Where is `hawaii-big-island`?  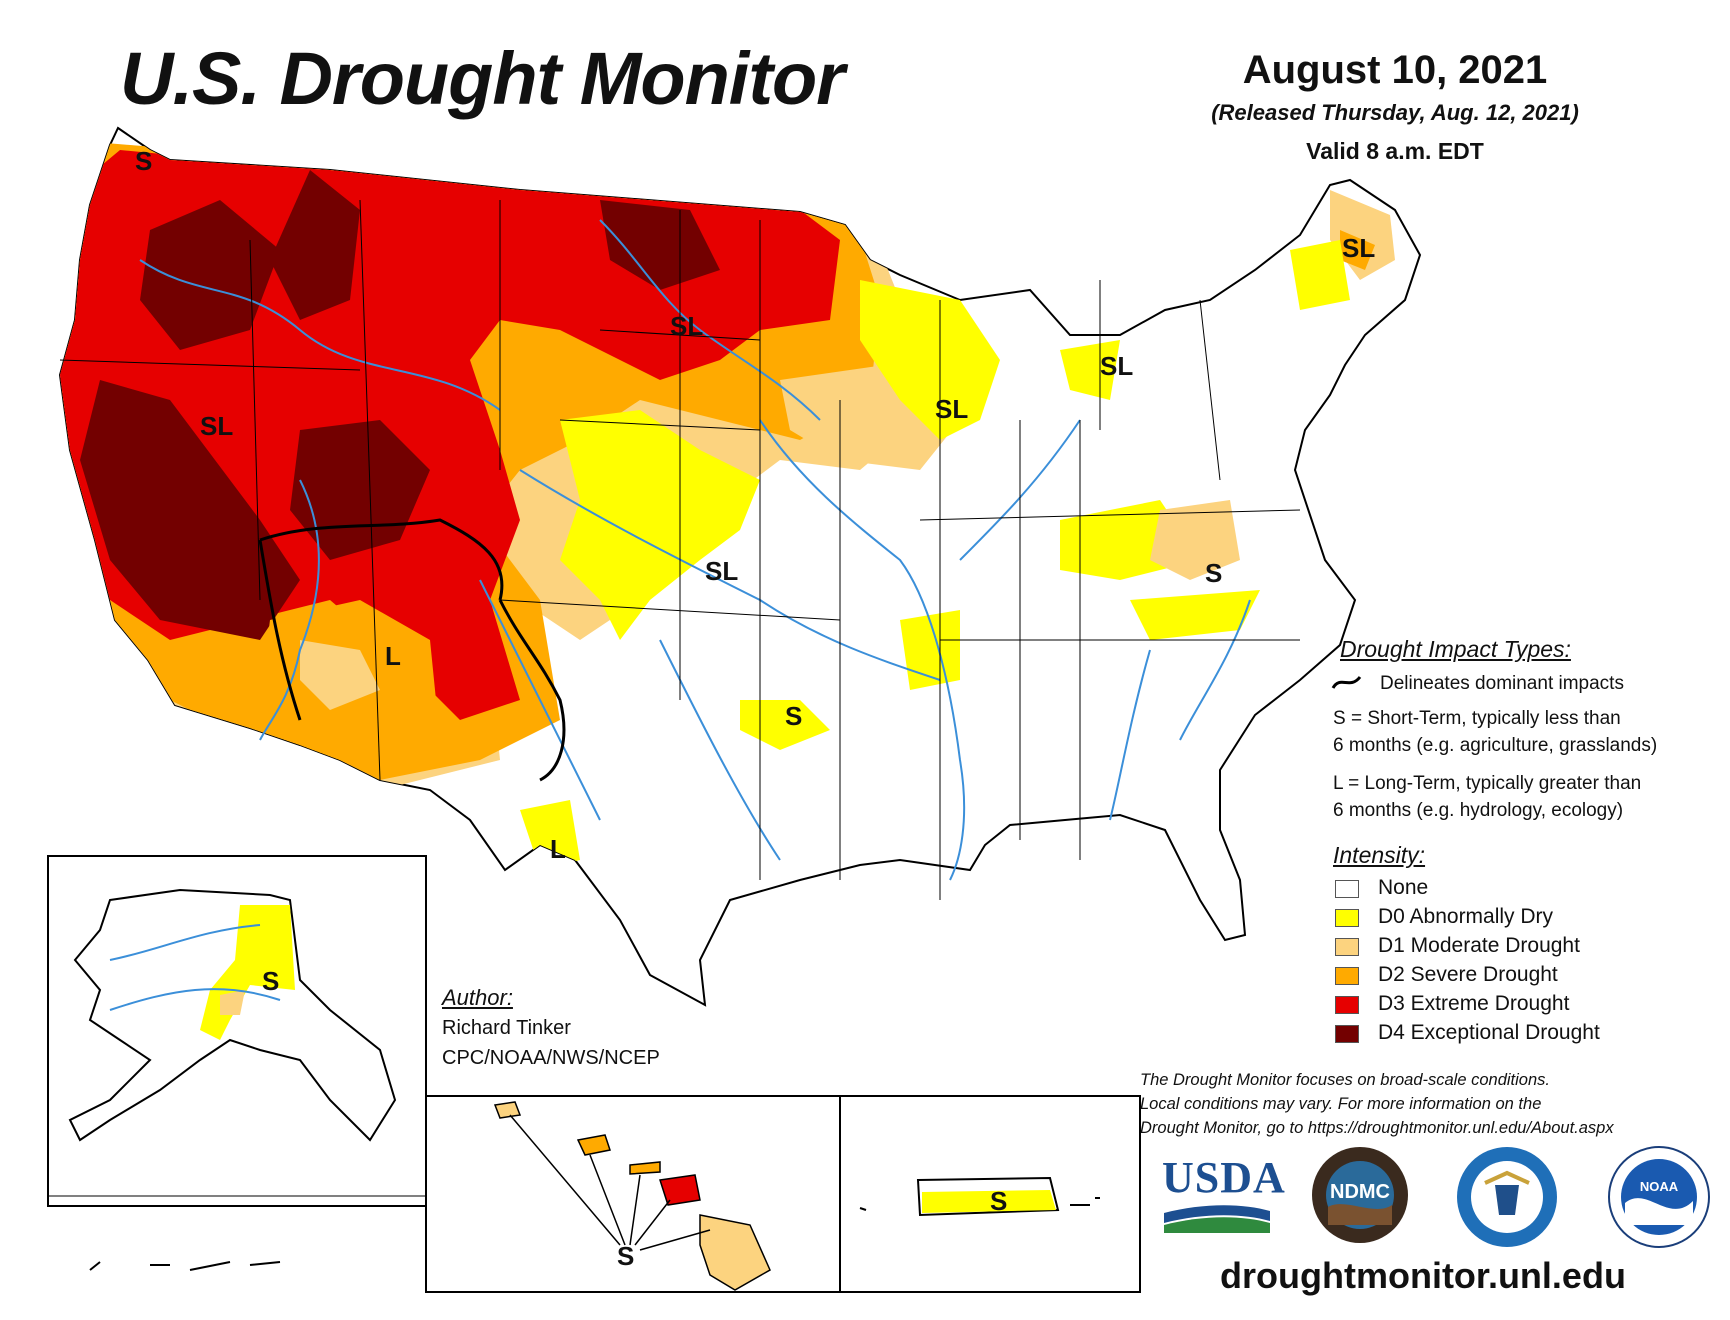
hawaii-big-island is located at coordinates (735, 1252).